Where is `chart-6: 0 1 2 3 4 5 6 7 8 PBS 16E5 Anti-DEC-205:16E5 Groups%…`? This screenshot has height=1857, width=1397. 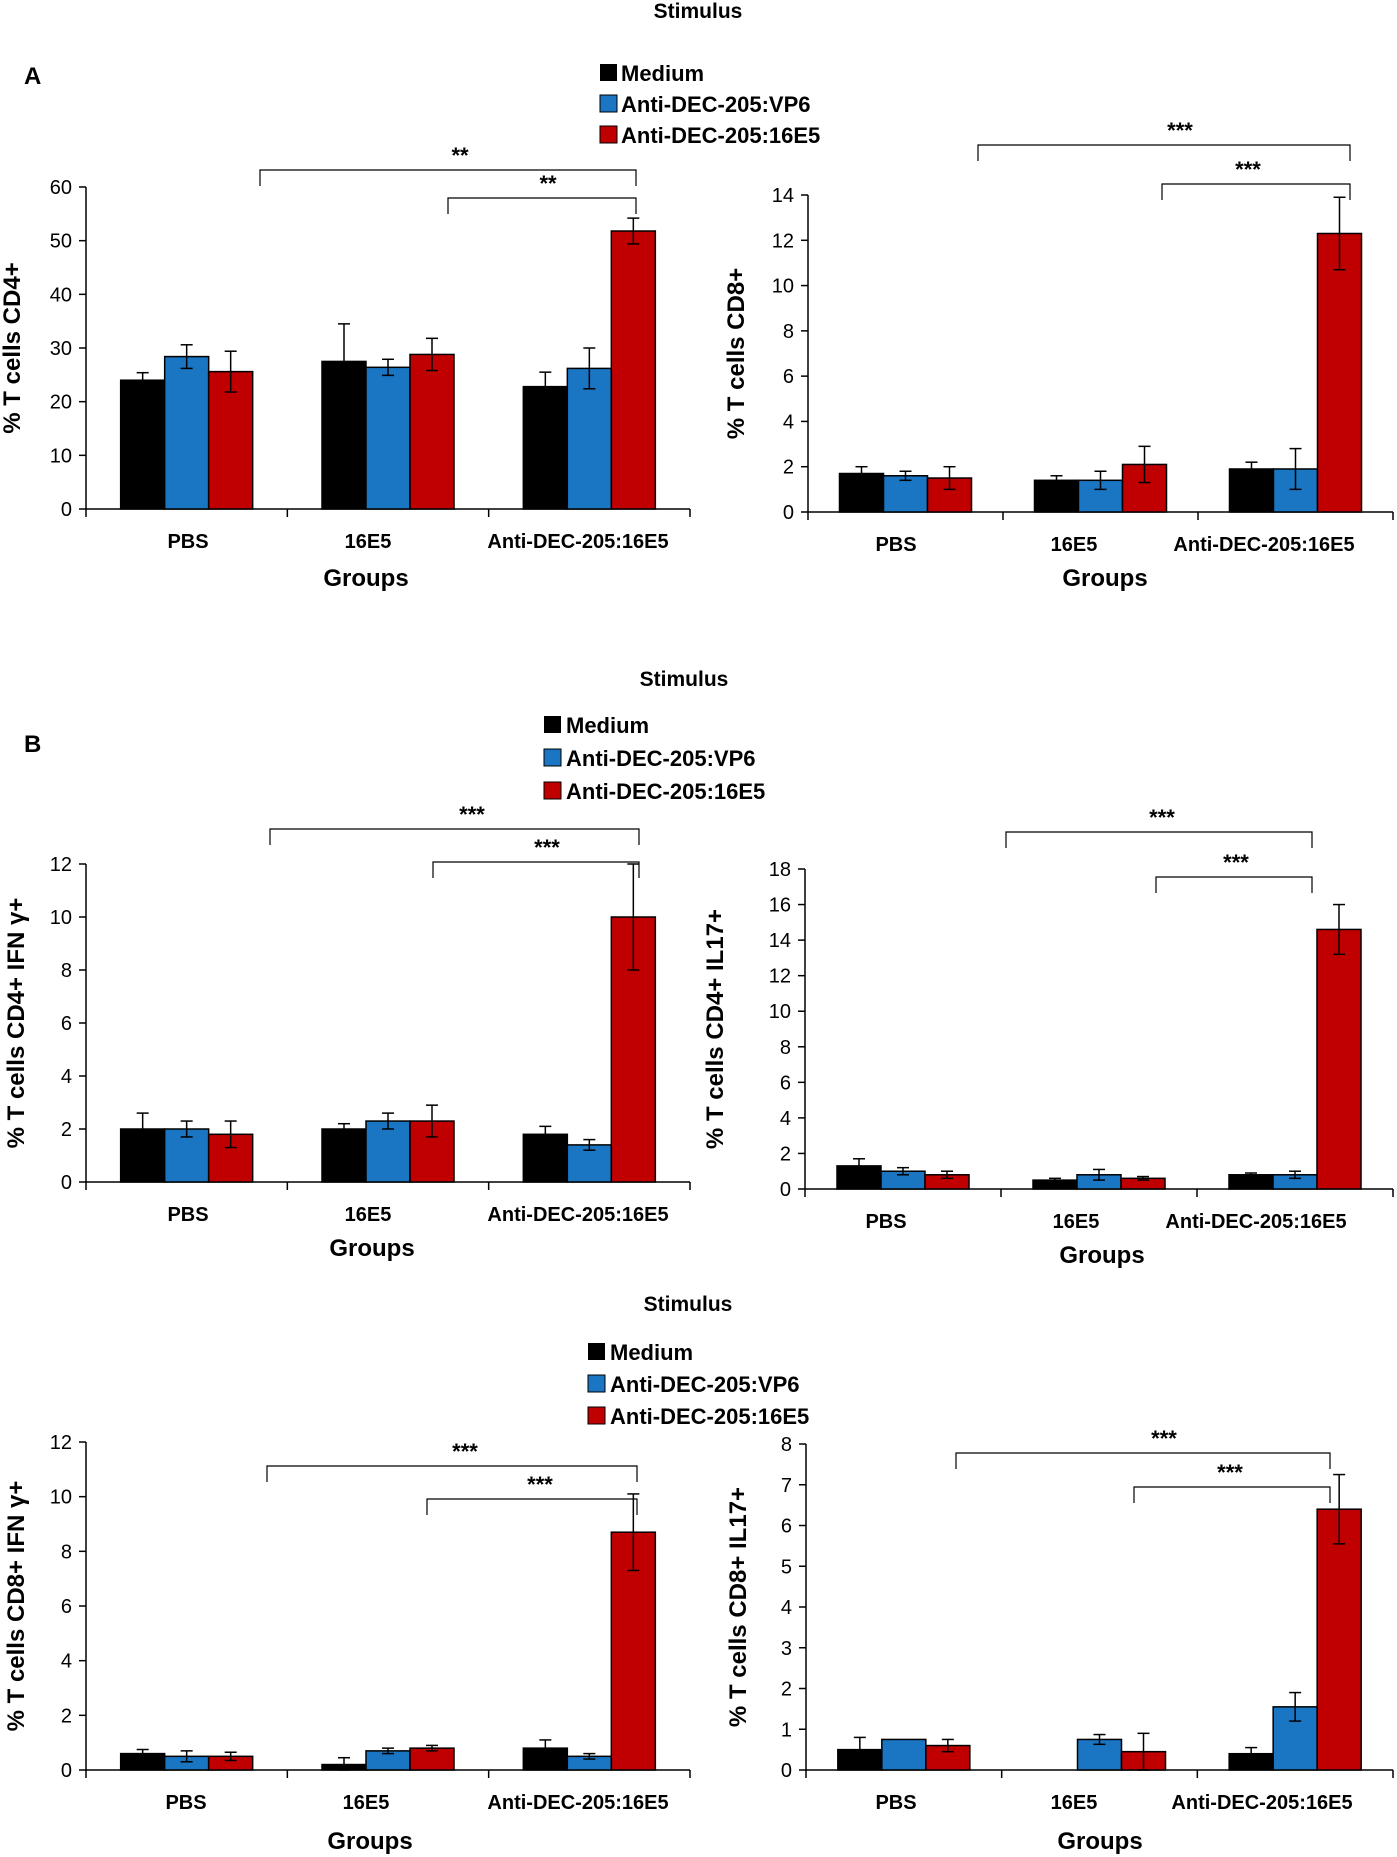 chart-6: 0 1 2 3 4 5 6 7 8 PBS 16E5 Anti-DEC-205:16E5 Groups%… is located at coordinates (1059, 1640).